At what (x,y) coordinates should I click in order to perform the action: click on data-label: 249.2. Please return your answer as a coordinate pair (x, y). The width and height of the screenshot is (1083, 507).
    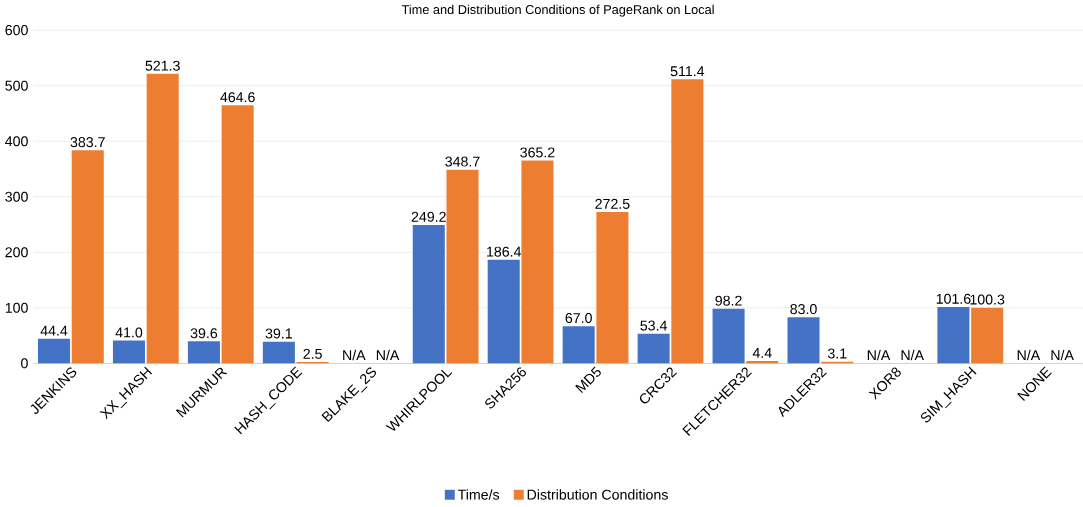
    Looking at the image, I should click on (428, 216).